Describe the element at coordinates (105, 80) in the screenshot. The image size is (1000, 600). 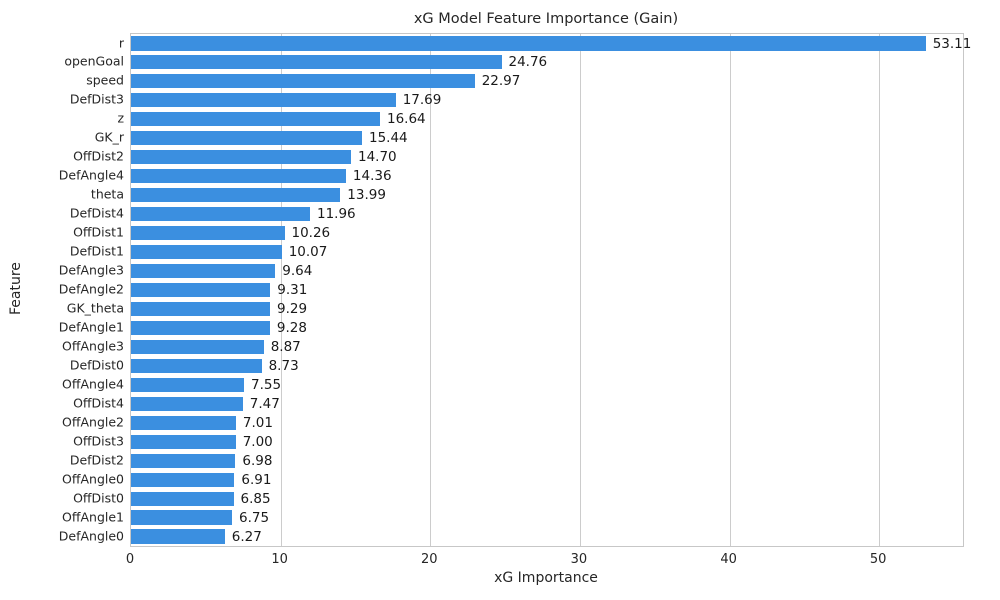
I see `y-tick-label: speed` at that location.